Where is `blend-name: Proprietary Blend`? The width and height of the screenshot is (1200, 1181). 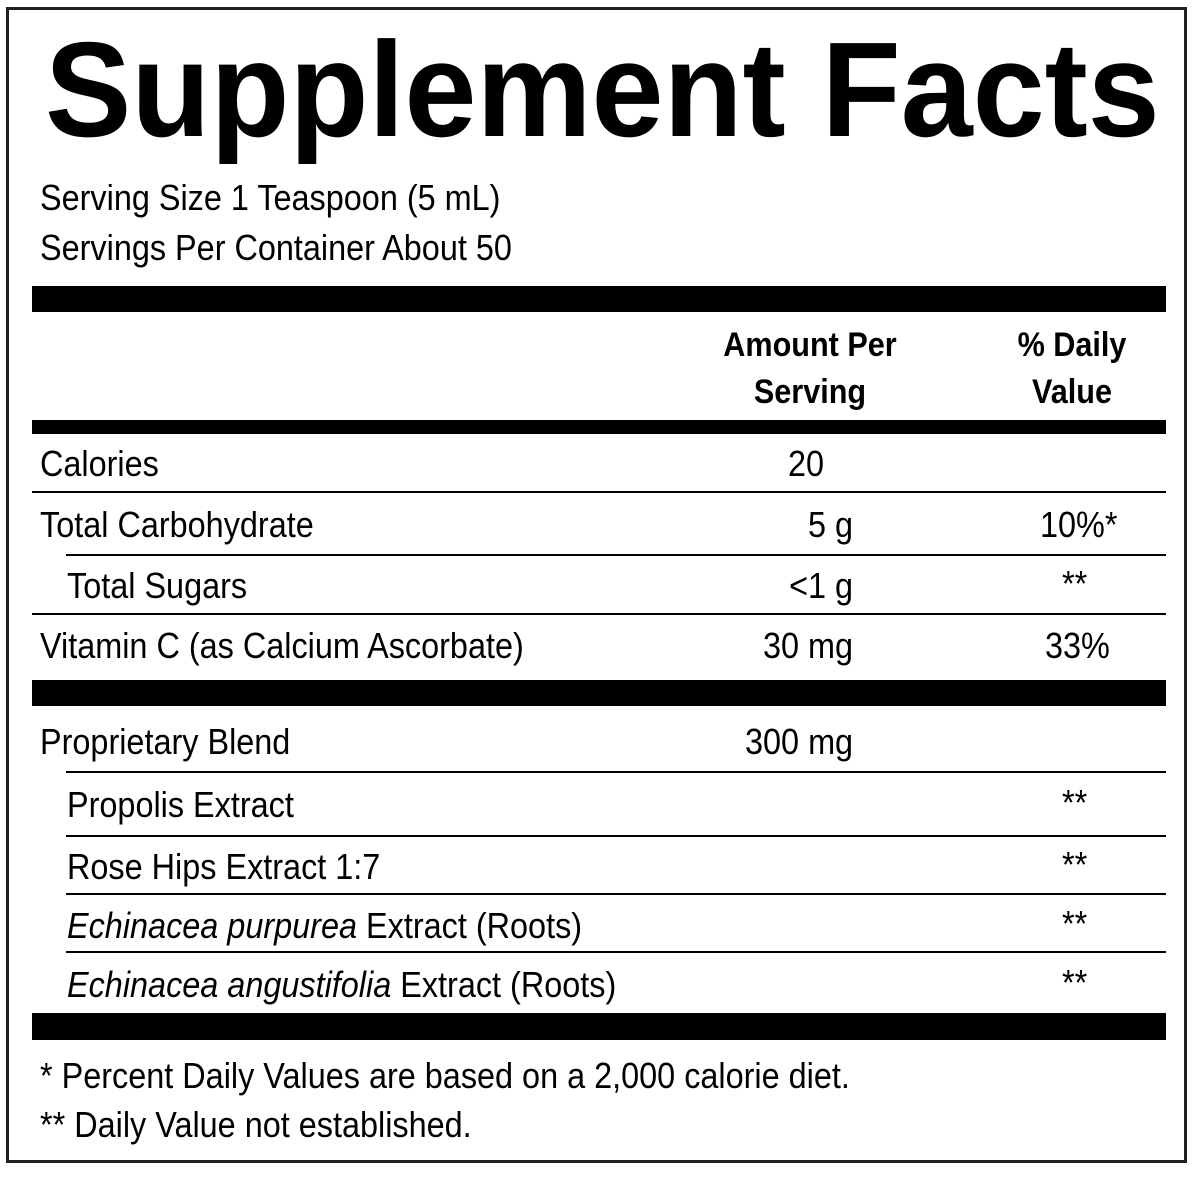
blend-name: Proprietary Blend is located at coordinates (165, 741).